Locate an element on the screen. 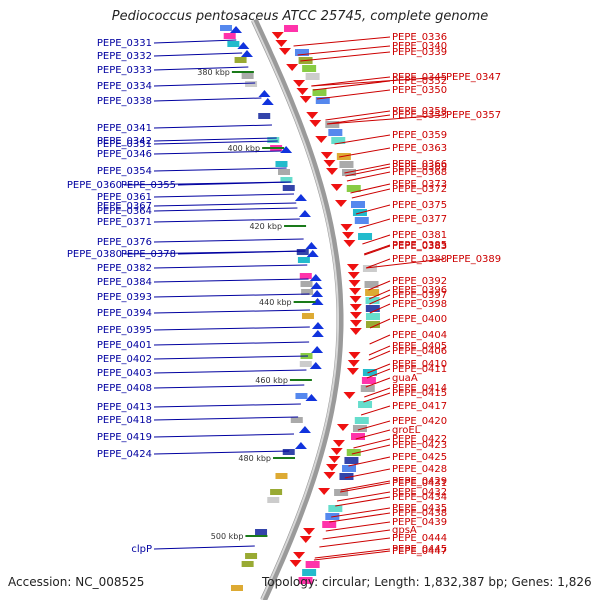 This screenshot has width=600, height=600. backbone-highlight is located at coordinates (295, 309).